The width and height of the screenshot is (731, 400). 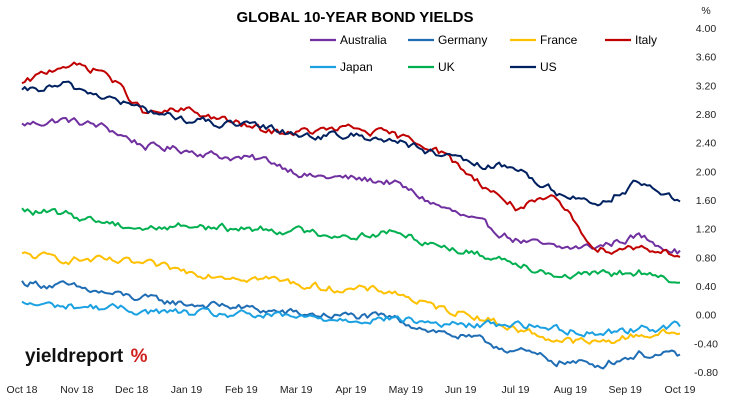 I want to click on y-tick-label: 2.40, so click(x=706, y=144).